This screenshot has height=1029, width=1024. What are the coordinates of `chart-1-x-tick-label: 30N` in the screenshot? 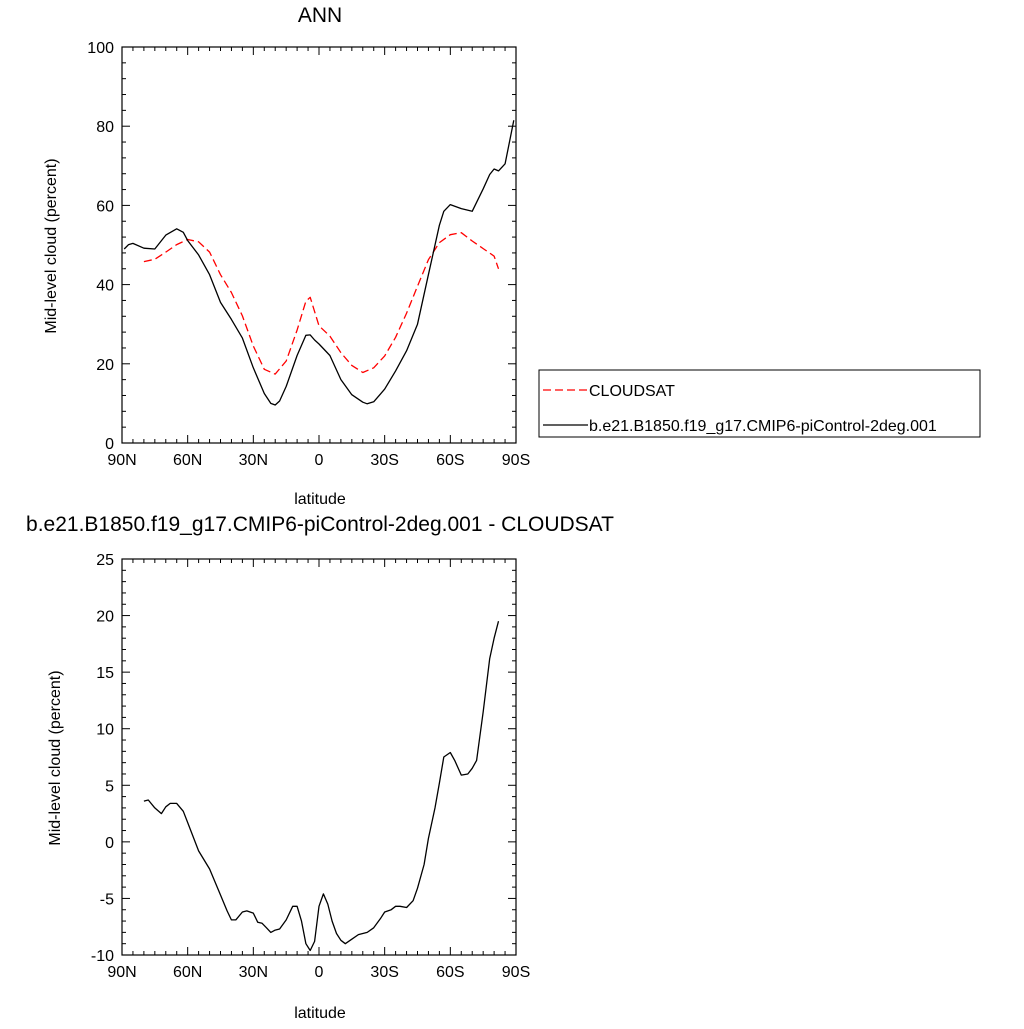 It's located at (253, 460).